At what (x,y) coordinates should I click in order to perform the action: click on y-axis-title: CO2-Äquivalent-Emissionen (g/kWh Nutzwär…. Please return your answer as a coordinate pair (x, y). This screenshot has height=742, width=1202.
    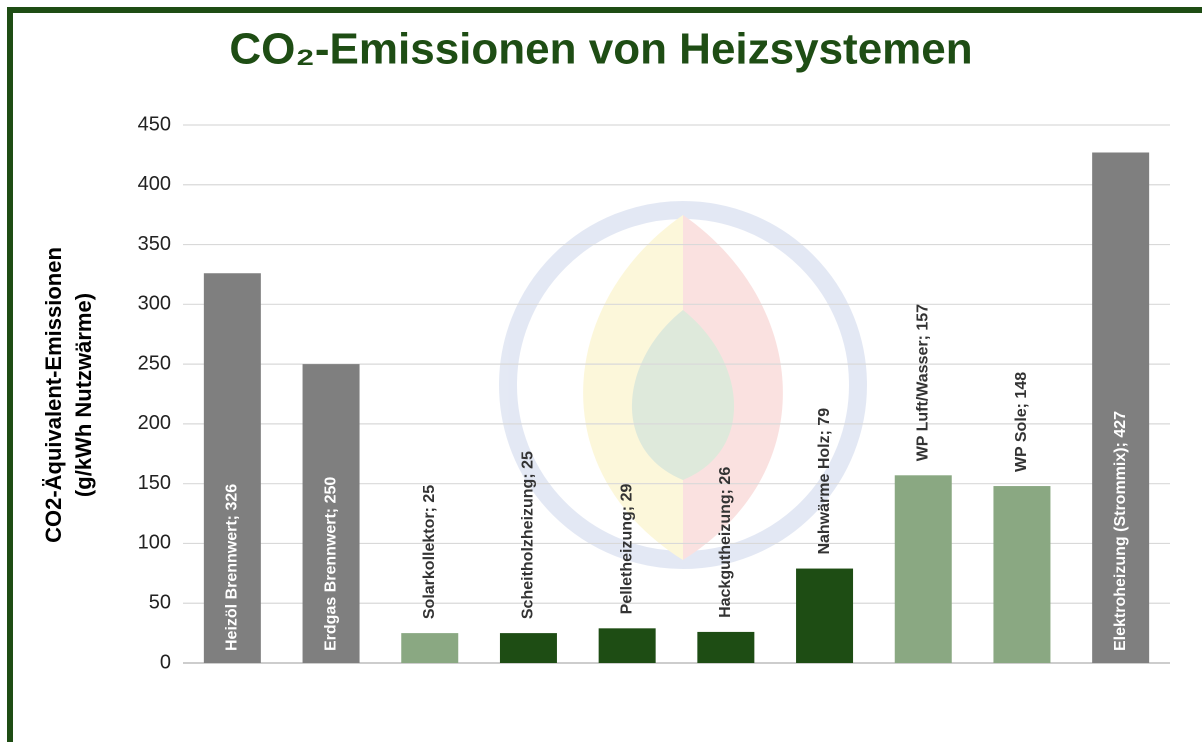
    Looking at the image, I should click on (68, 395).